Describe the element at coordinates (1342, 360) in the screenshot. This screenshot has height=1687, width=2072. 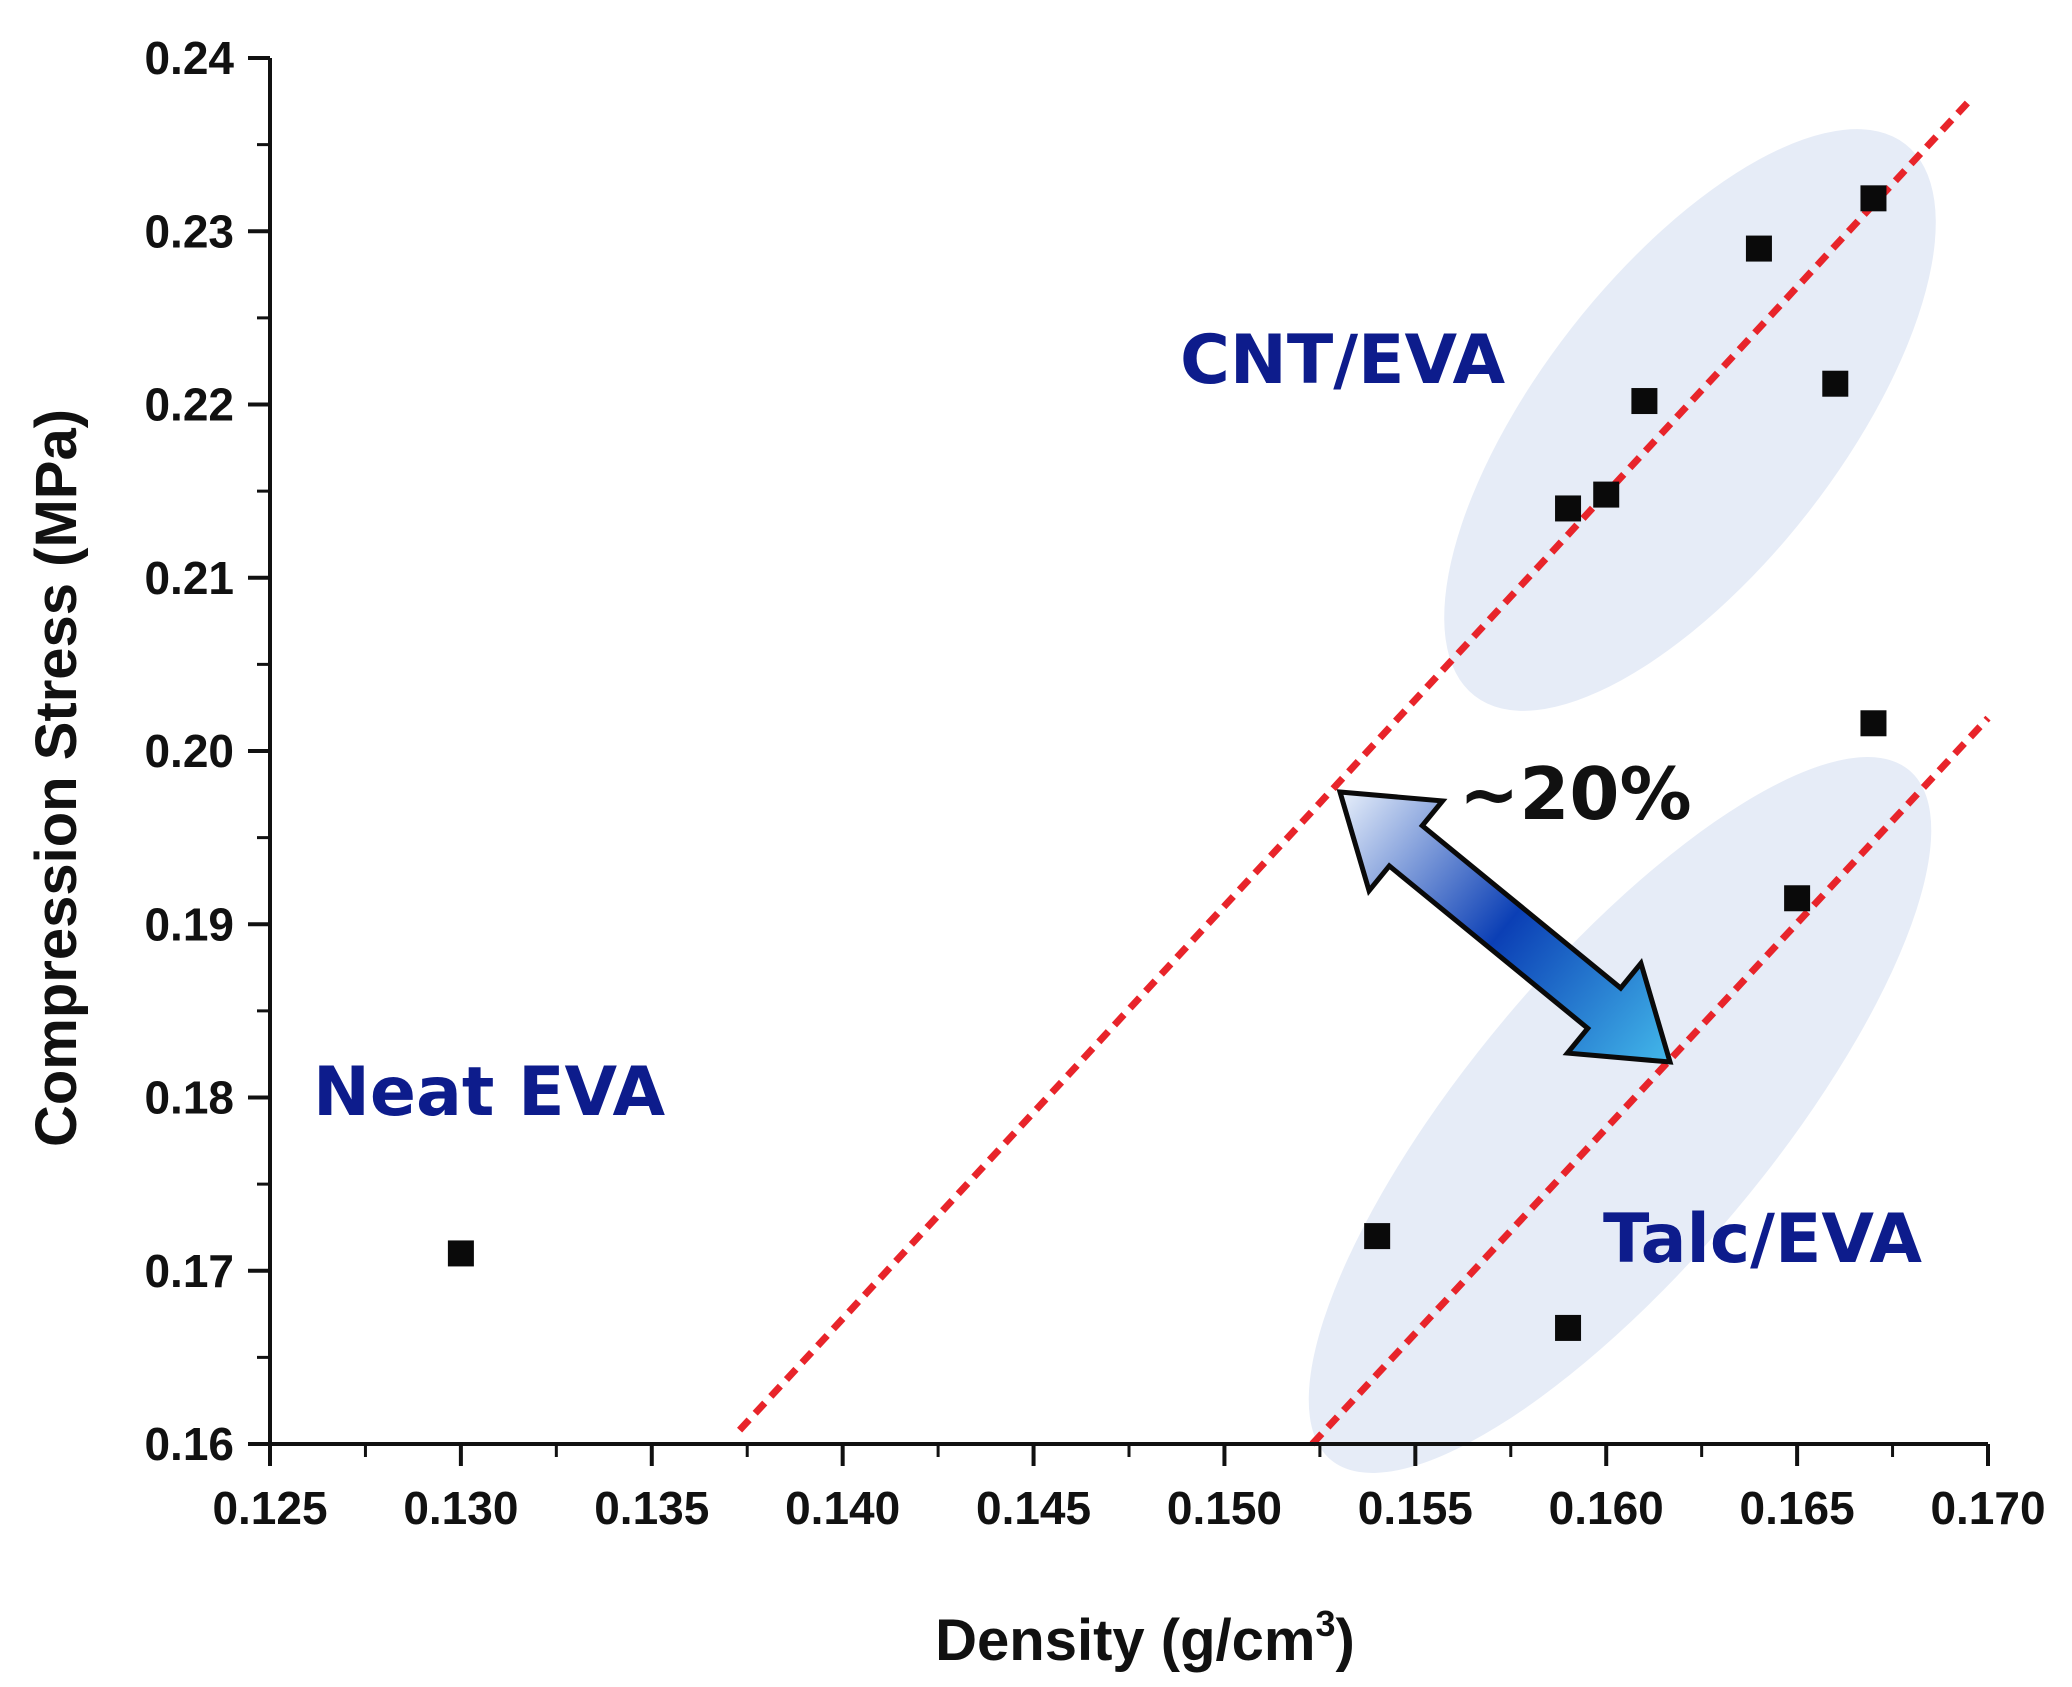
I see `label-cnt-eva: CNT/EVA` at that location.